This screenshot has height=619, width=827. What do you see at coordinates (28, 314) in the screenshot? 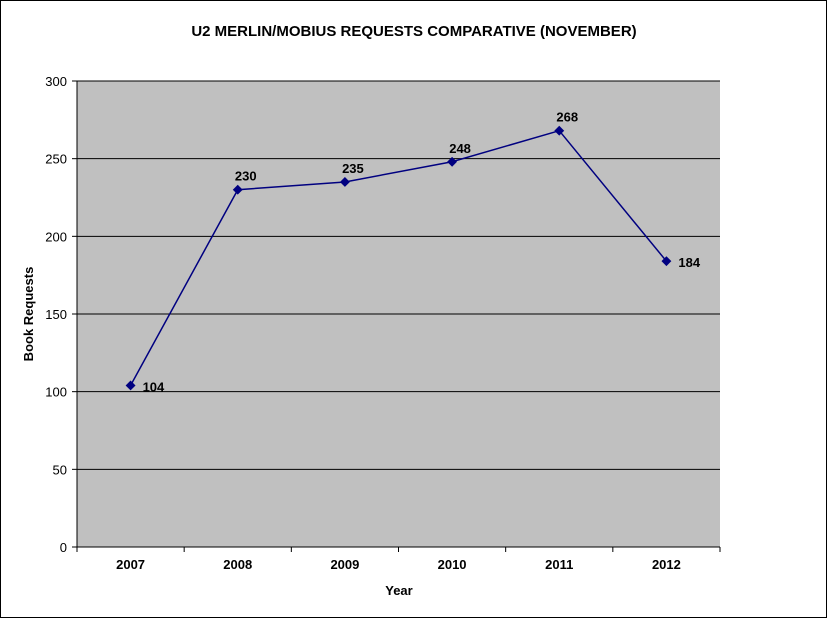
I see `y-axis-title: Book Requests` at bounding box center [28, 314].